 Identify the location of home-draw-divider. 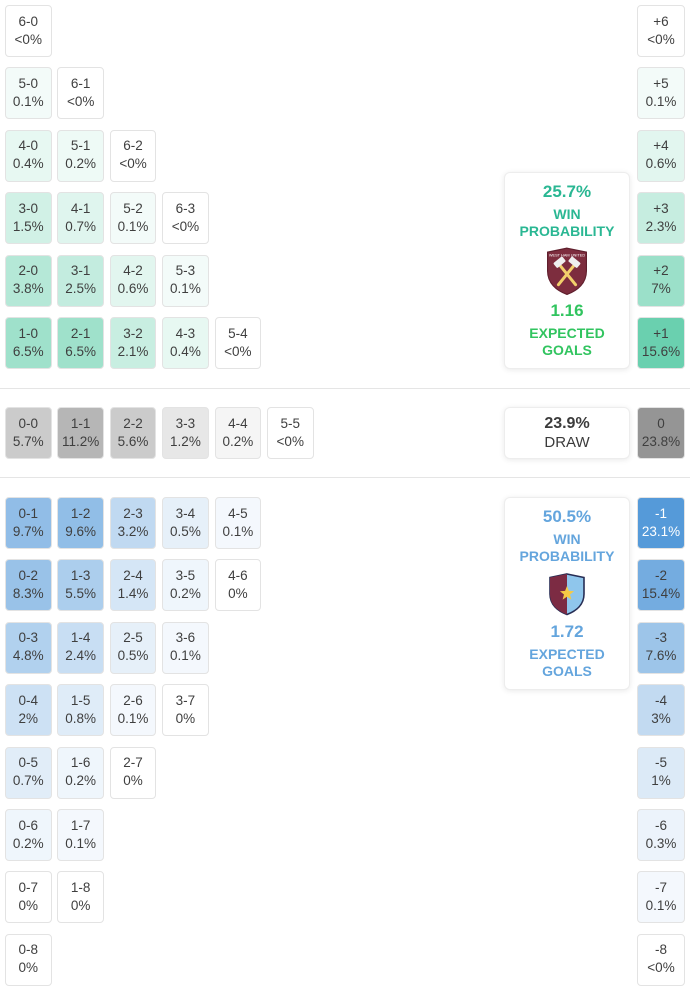
(345, 388).